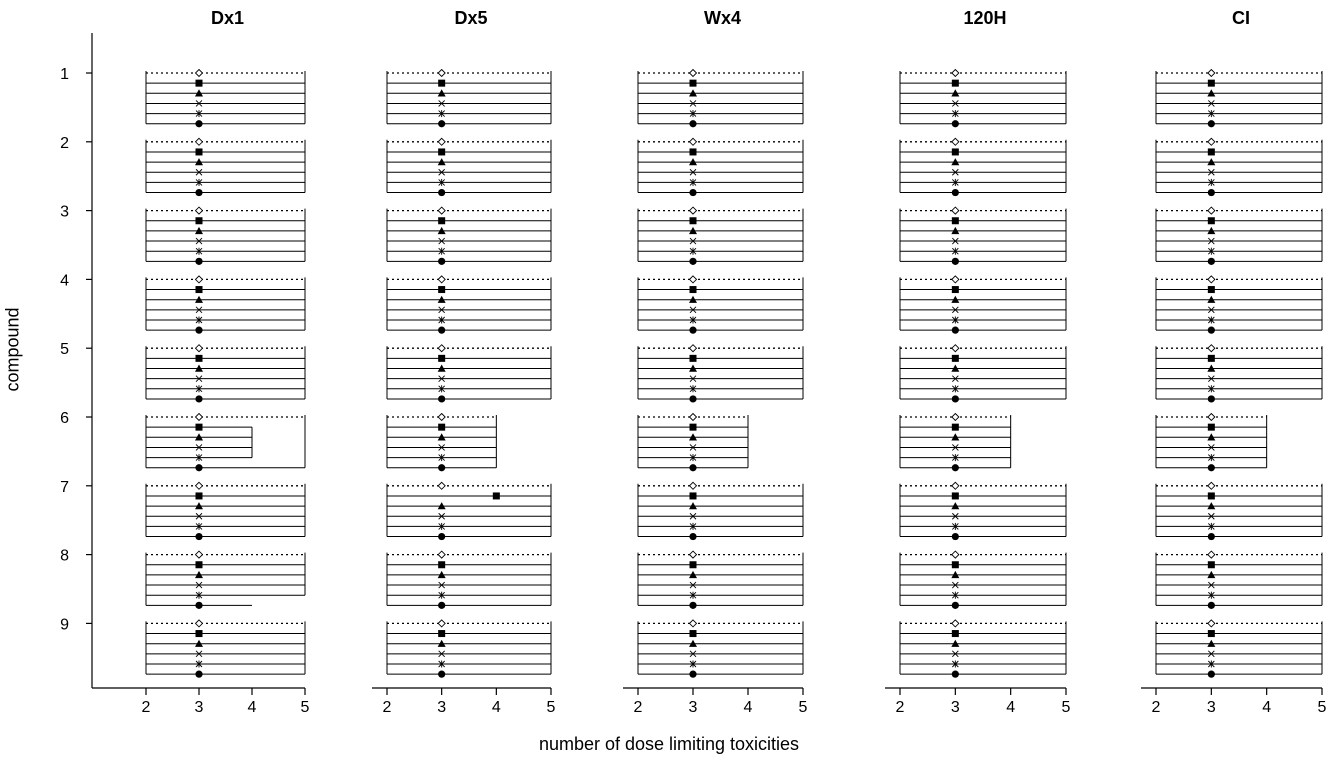 Image resolution: width=1338 pixels, height=760 pixels. Describe the element at coordinates (470, 18) in the screenshot. I see `panel-title: Dx5` at that location.